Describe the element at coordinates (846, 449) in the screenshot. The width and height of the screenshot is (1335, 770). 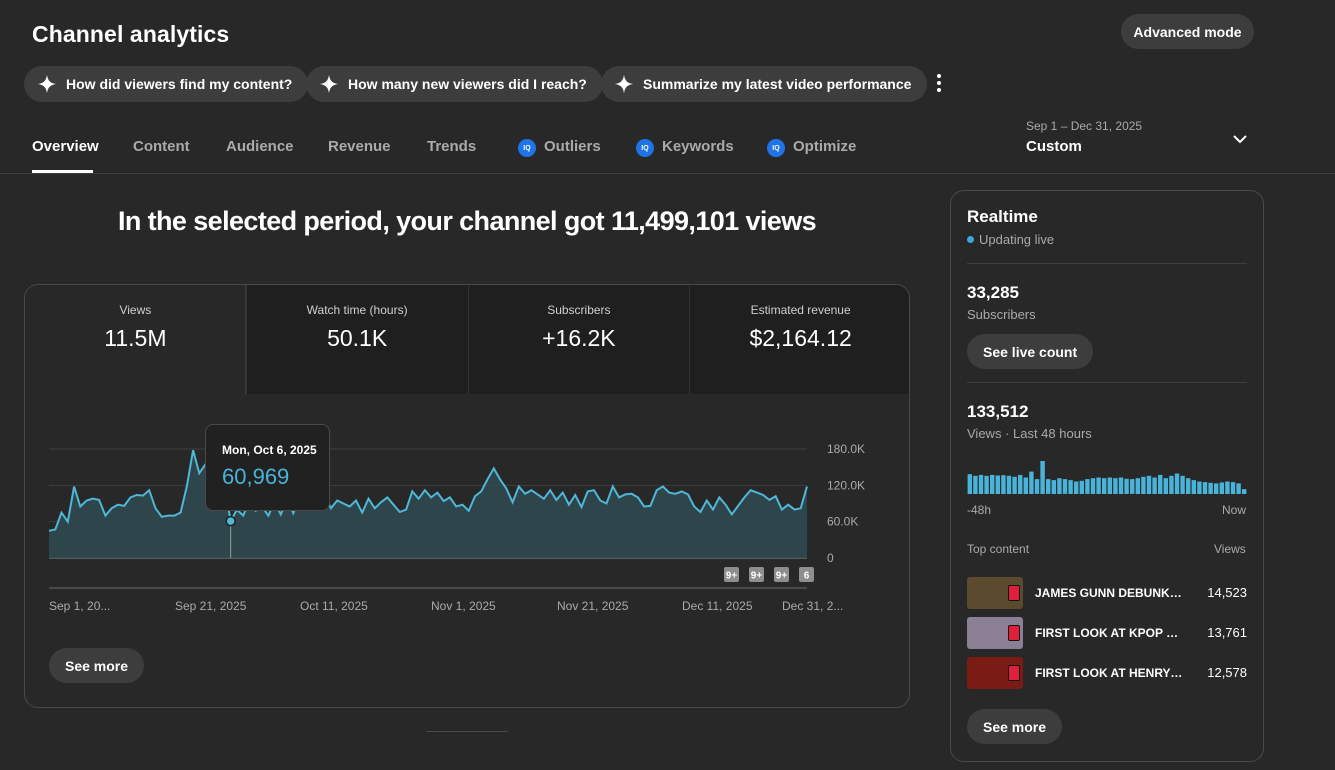
I see `y-tick-label: 180.0K` at that location.